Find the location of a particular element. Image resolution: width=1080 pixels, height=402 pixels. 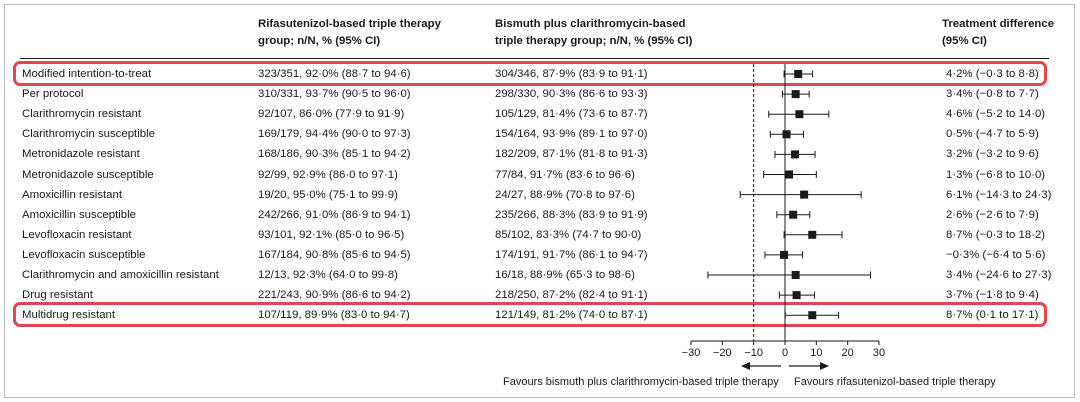

row-group1-value: 92/99, 92·9% (86·0 to 97·1) is located at coordinates (328, 174).